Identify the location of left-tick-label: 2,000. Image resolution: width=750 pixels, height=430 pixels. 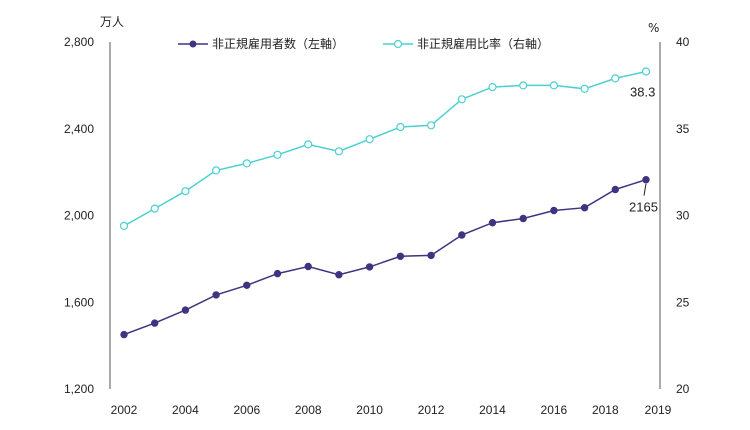
(79, 216).